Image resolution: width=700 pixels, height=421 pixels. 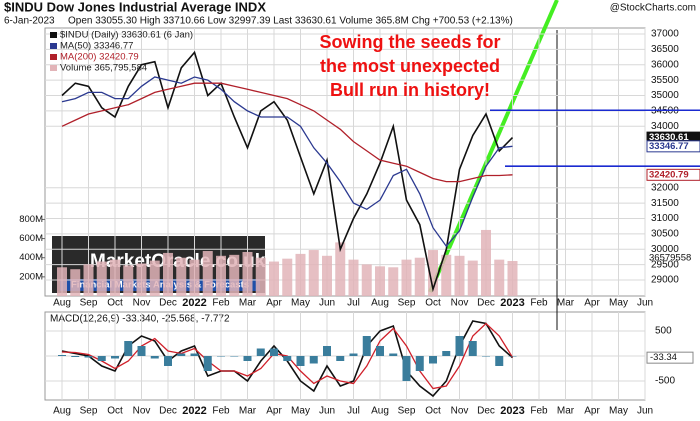 What do you see at coordinates (665, 381) in the screenshot?
I see `y-tick-label: -500` at bounding box center [665, 381].